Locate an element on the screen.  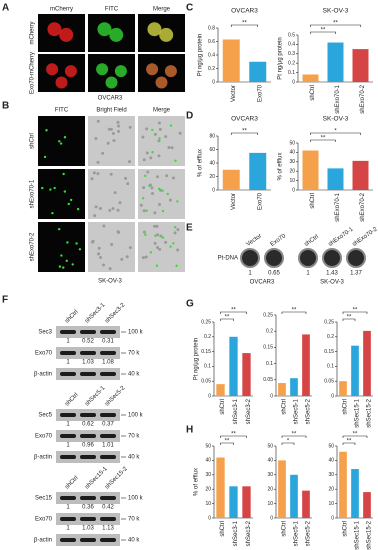
y-axis-label: Pt ng/µg protein is located at coordinates (197, 359).